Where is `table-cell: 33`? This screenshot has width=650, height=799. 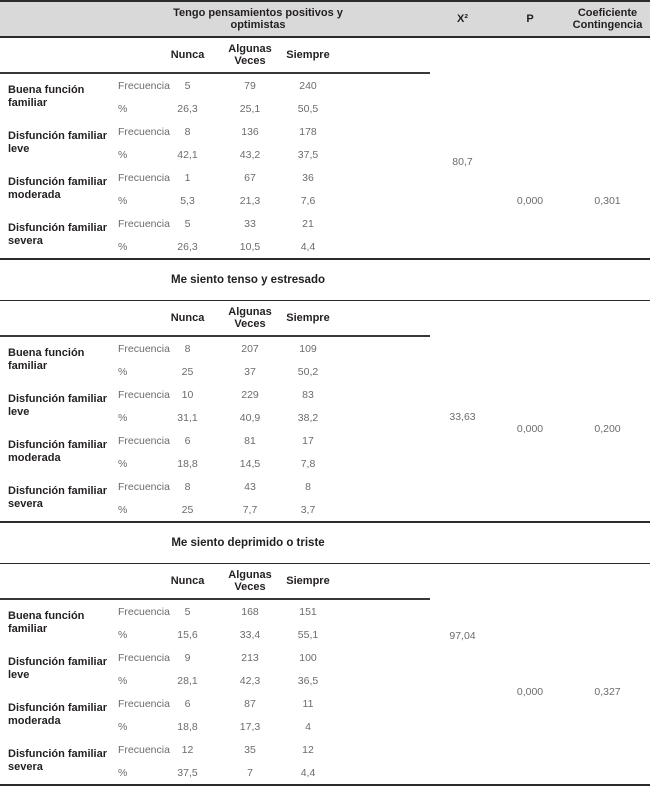 table-cell: 33 is located at coordinates (250, 223).